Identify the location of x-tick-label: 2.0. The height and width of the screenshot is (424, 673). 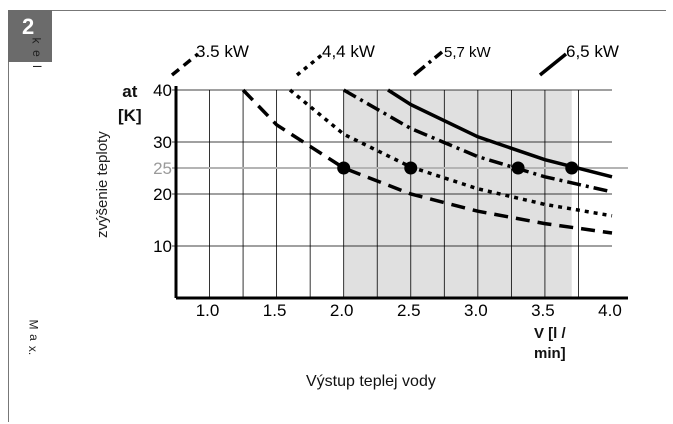
(342, 310).